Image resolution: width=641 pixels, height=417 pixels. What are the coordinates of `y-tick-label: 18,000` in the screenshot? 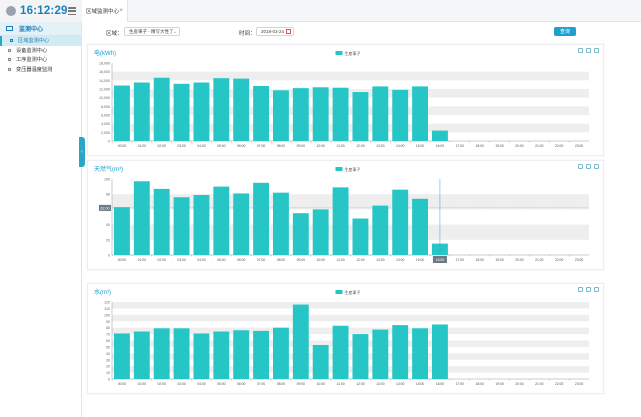 It's located at (104, 64).